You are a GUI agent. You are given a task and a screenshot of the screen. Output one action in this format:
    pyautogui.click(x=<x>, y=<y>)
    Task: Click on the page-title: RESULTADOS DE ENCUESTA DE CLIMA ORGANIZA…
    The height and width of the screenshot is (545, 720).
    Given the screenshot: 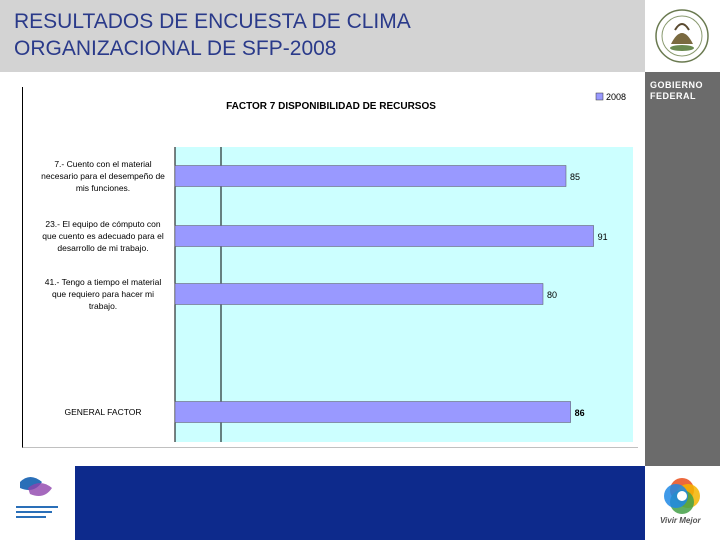 What is the action you would take?
    pyautogui.click(x=212, y=35)
    